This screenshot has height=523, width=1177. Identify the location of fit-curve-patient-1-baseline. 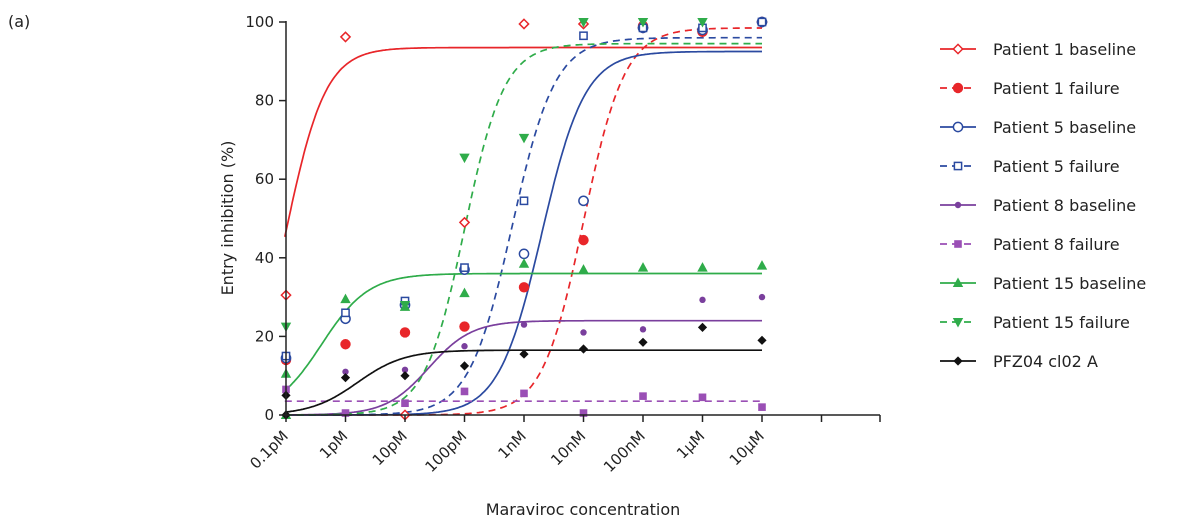
(522, 141).